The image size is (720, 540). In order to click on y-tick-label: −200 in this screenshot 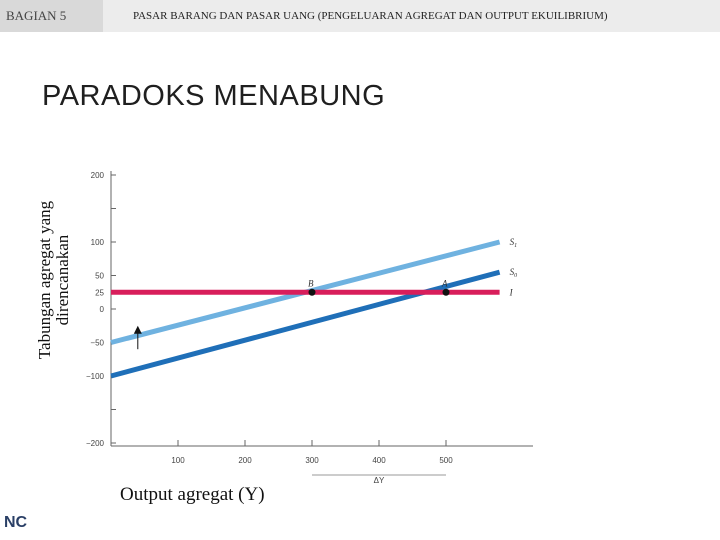, I will do `click(95, 443)`.